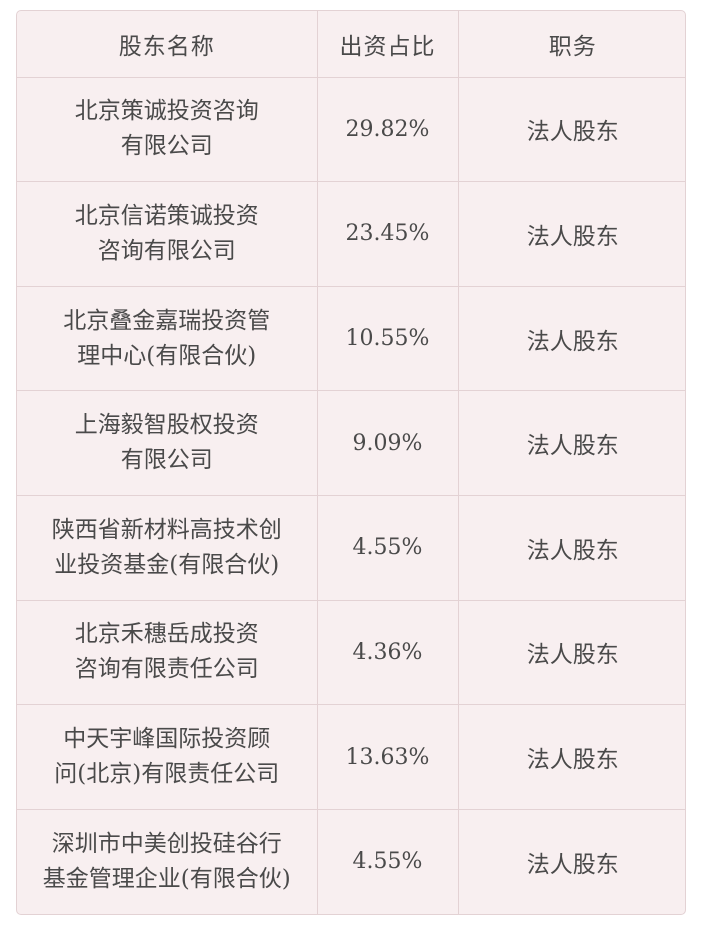 The image size is (702, 930). Describe the element at coordinates (166, 425) in the screenshot. I see `shareholder-name-line: 上海毅智股权投资` at that location.